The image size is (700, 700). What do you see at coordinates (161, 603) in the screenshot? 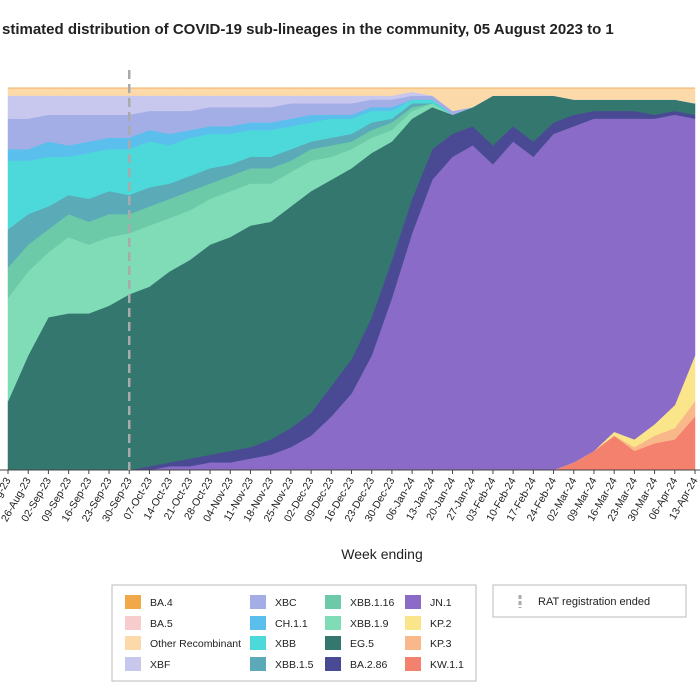
I see `legend-label: BA.4` at bounding box center [161, 603].